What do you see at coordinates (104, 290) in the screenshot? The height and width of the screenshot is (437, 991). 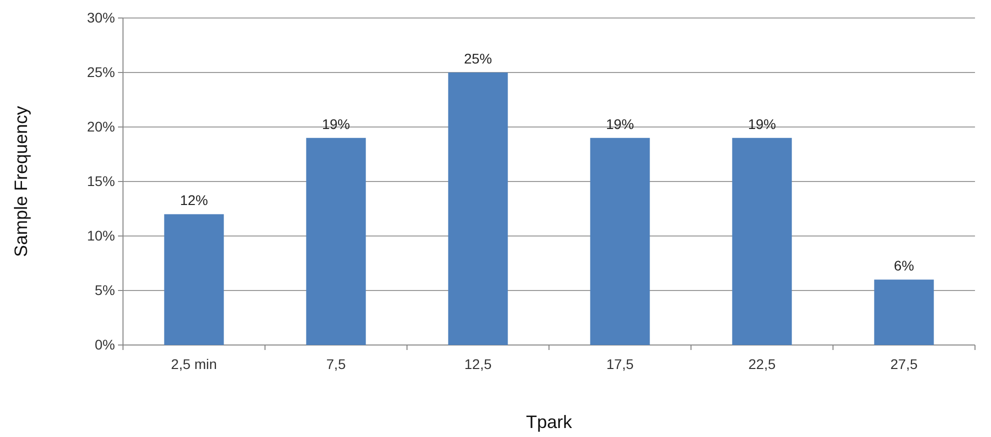 I see `y-tick-label: 5%` at bounding box center [104, 290].